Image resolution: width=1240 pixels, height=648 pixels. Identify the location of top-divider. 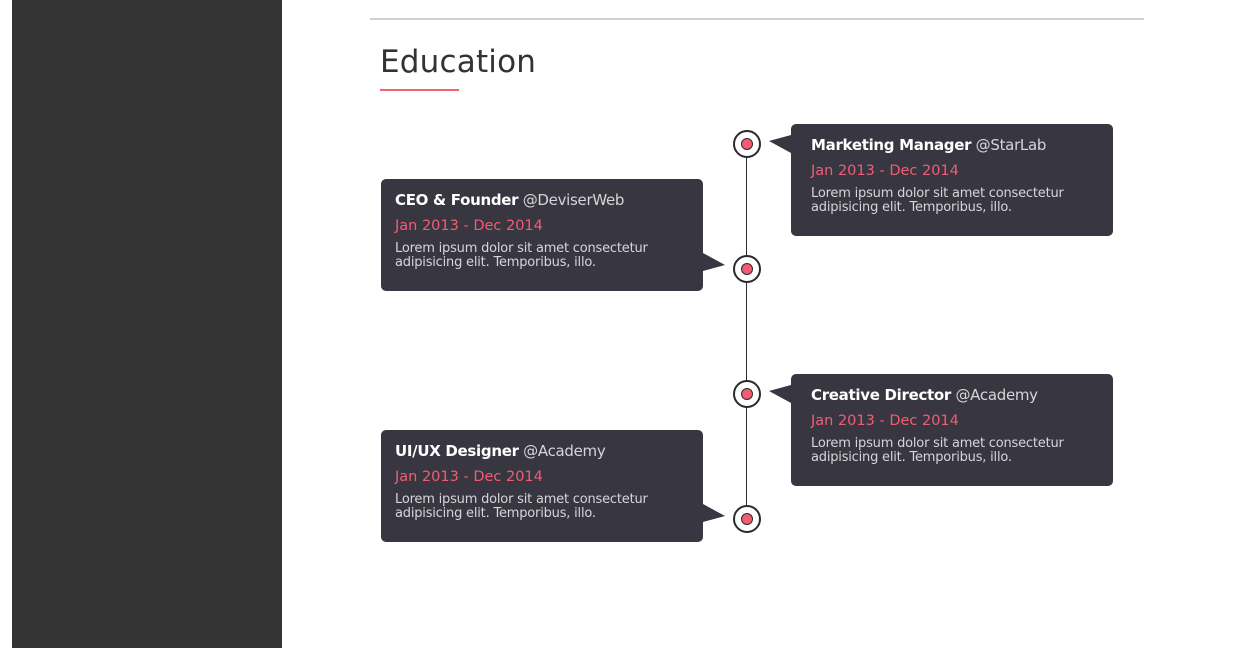
(757, 19).